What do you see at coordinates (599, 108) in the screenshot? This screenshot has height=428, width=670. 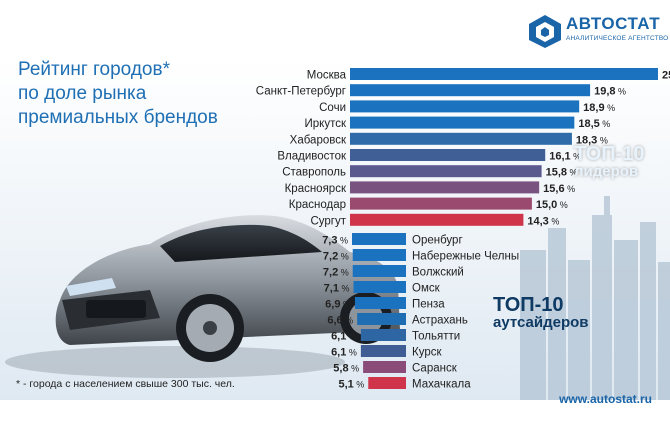 I see `leader-value-label: 18,9 %` at bounding box center [599, 108].